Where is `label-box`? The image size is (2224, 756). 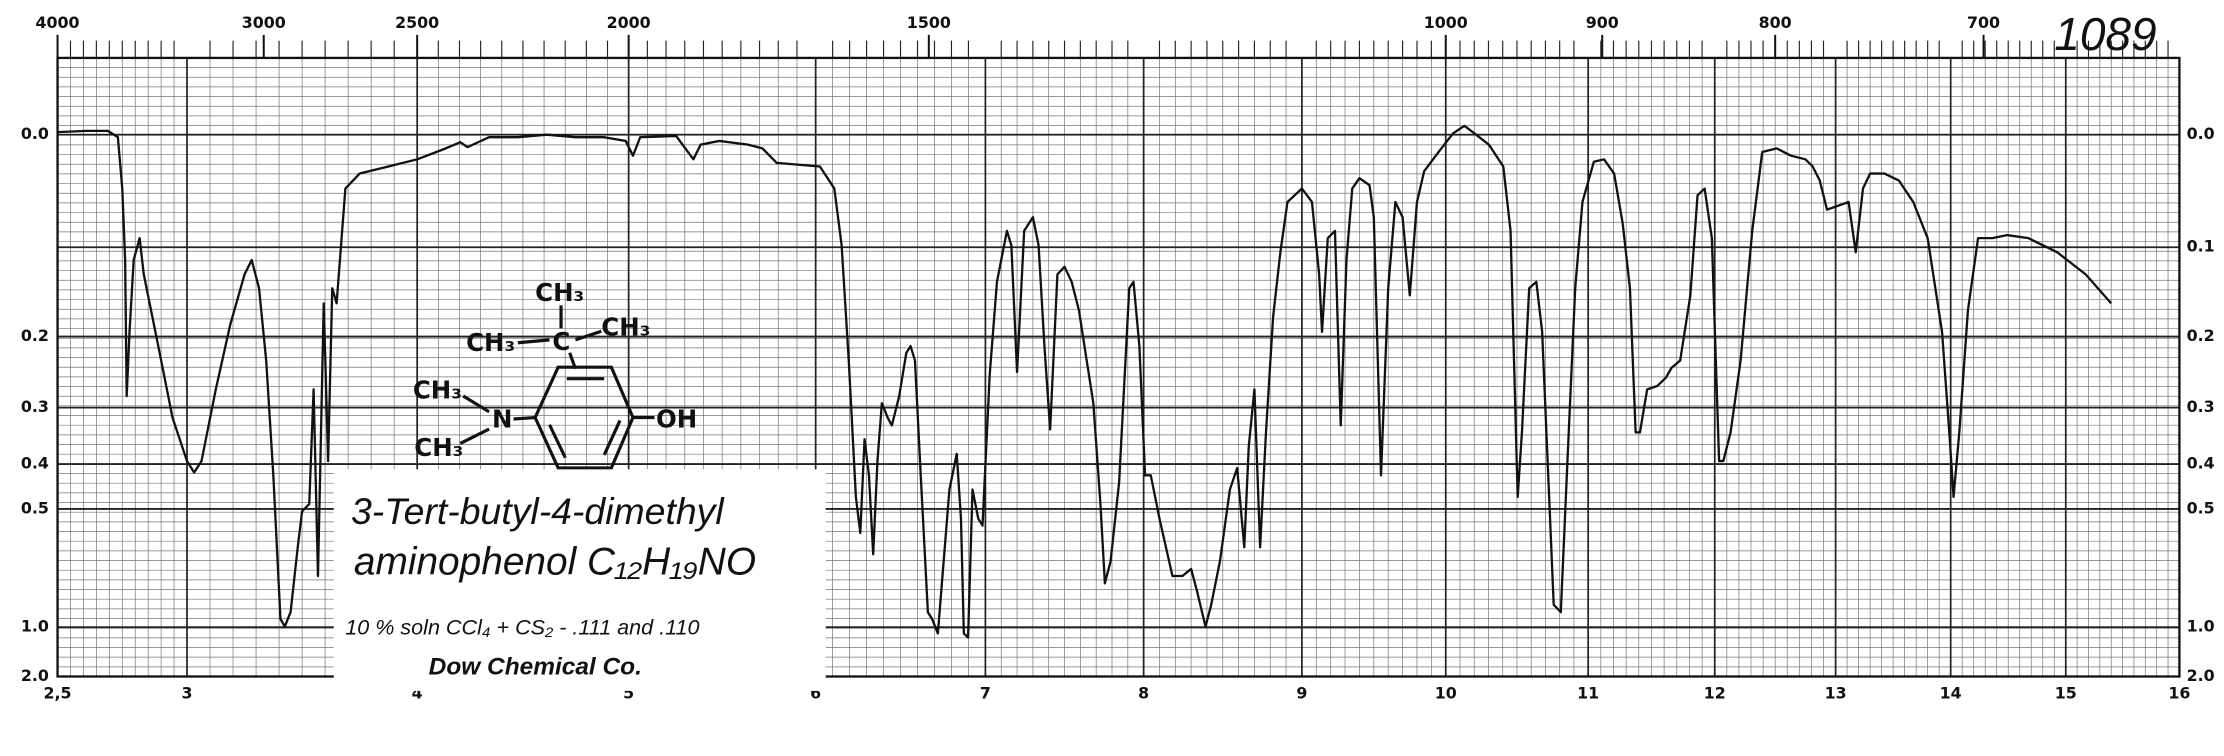
label-box is located at coordinates (579, 580).